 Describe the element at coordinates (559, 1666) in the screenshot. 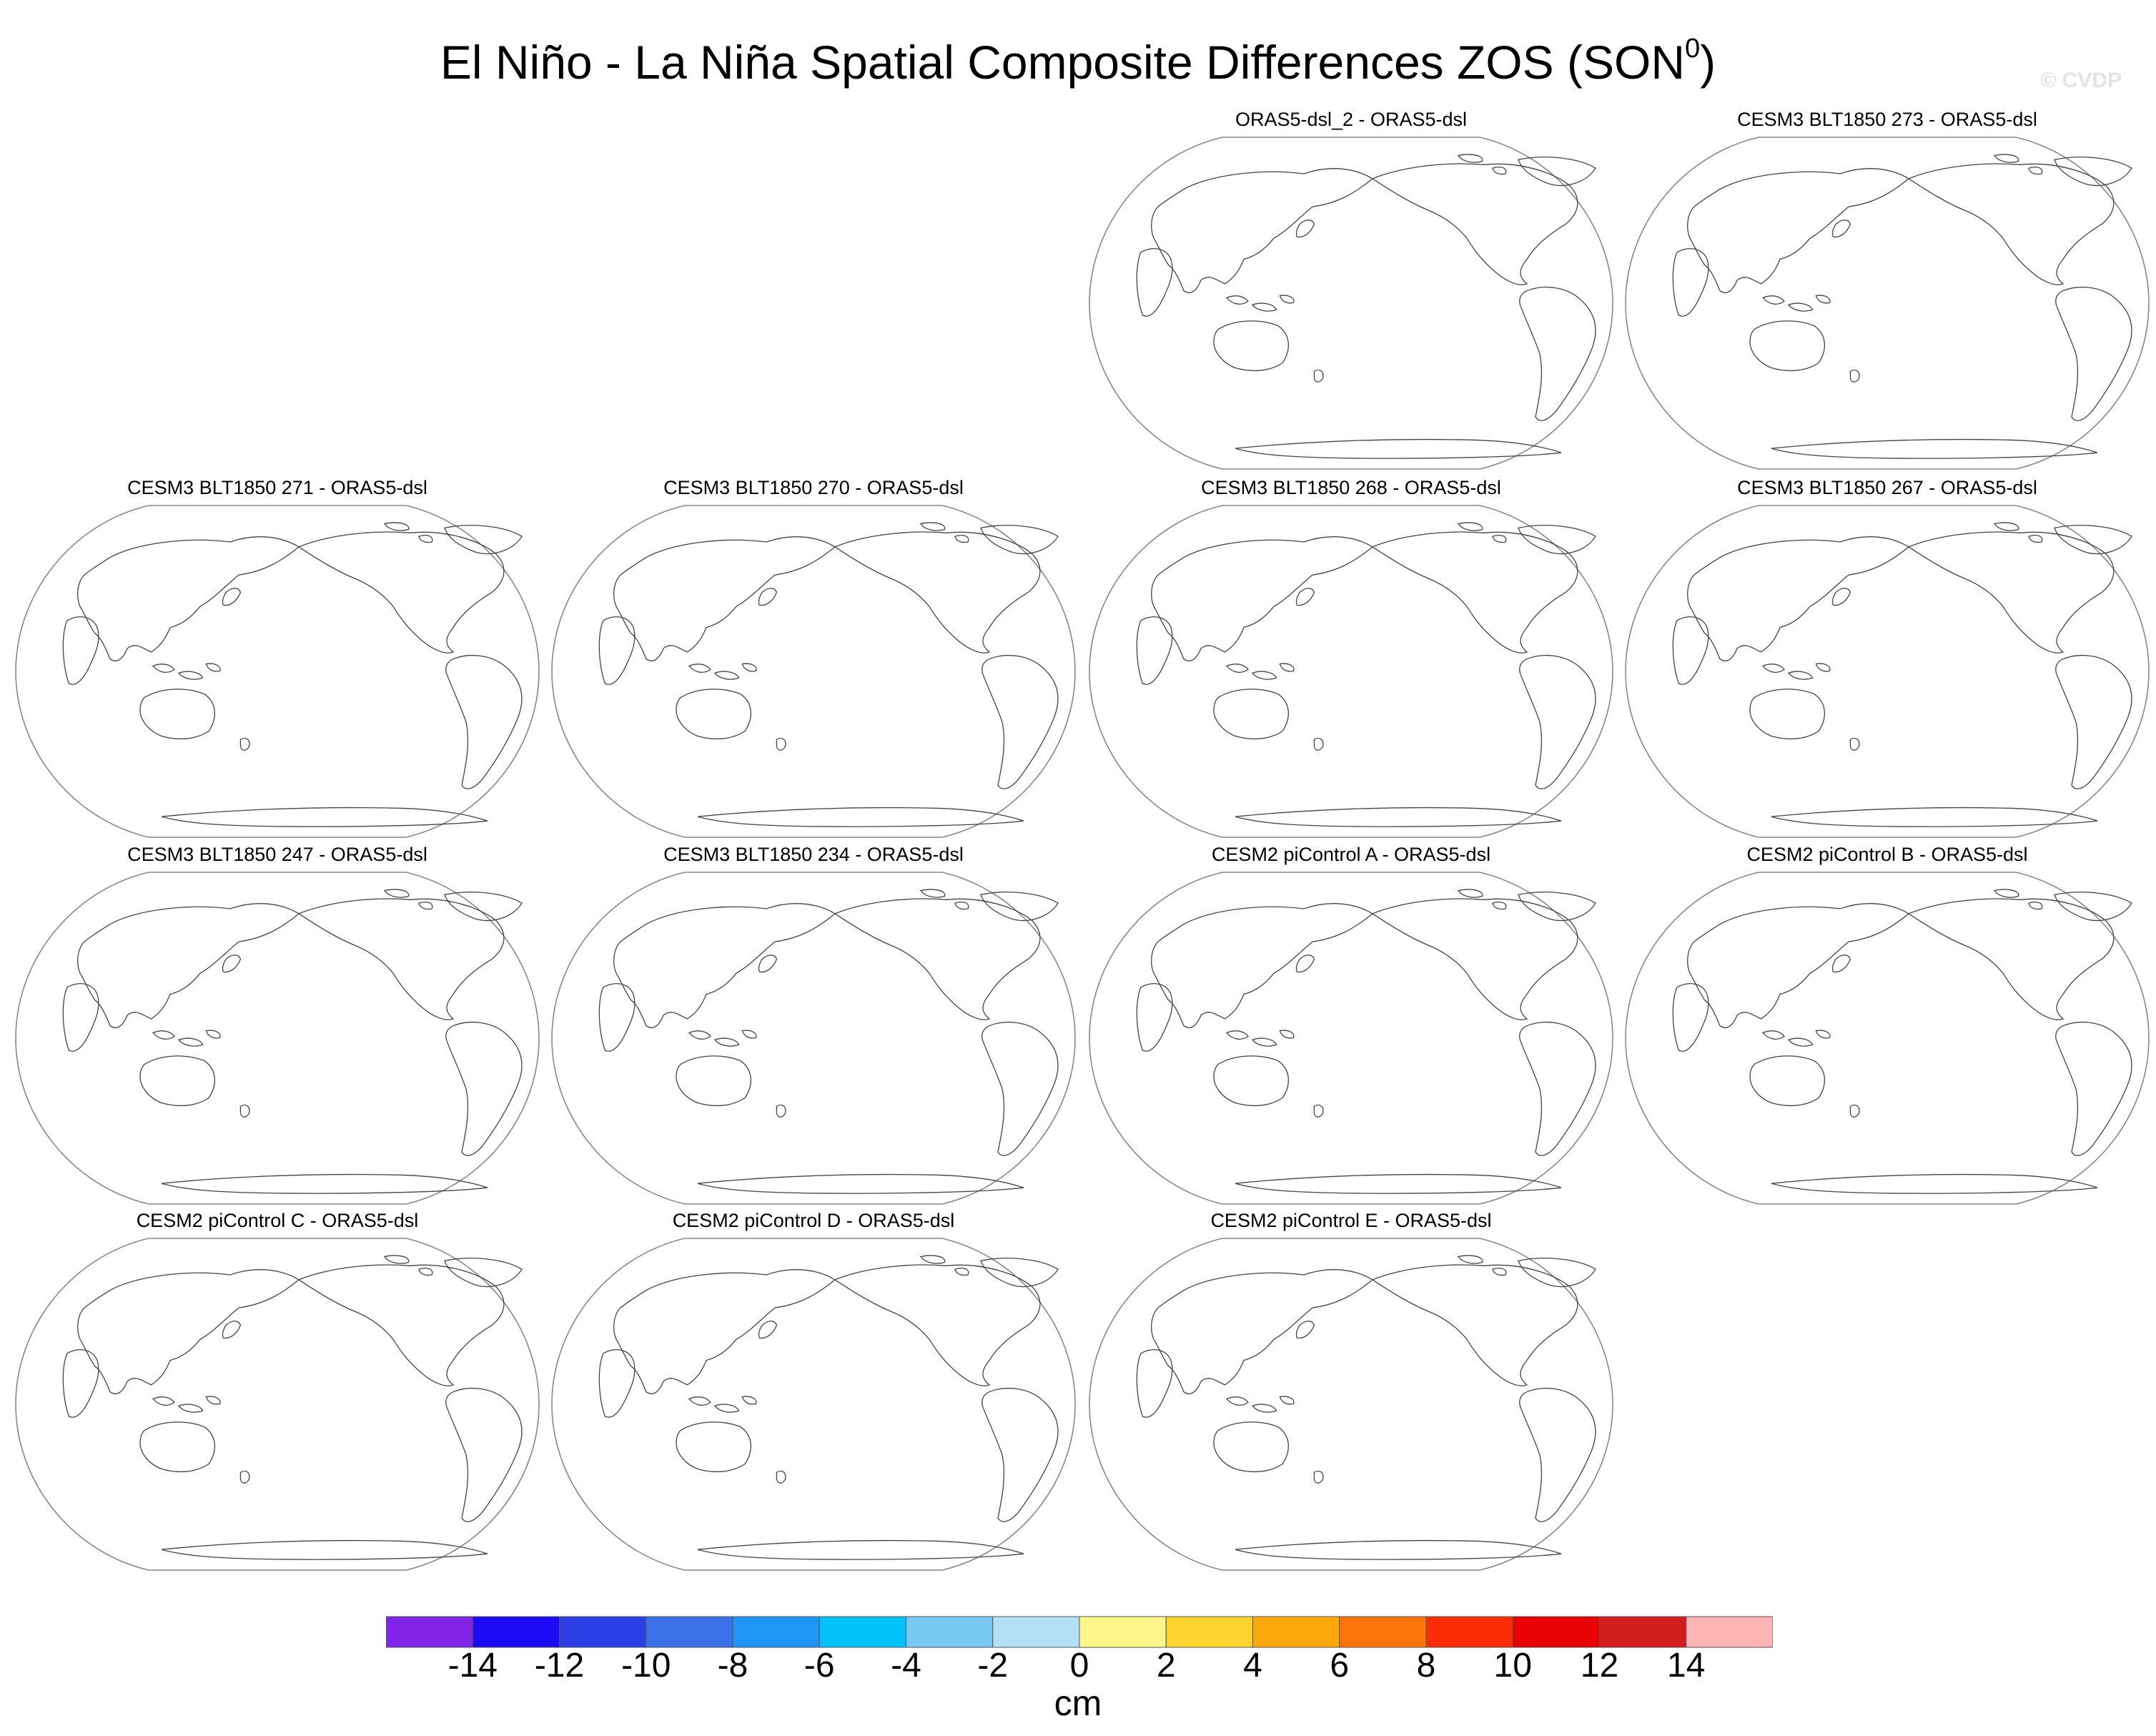

I see `colorbar-tick-label: -12` at that location.